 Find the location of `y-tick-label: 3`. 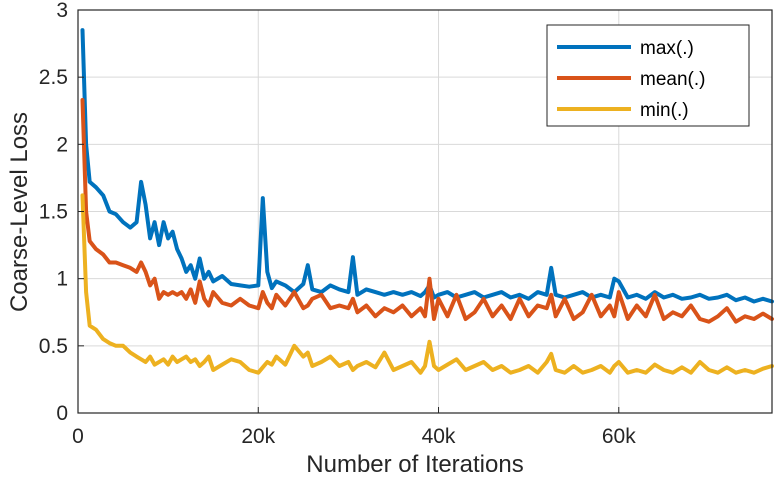

y-tick-label: 3 is located at coordinates (62, 11).